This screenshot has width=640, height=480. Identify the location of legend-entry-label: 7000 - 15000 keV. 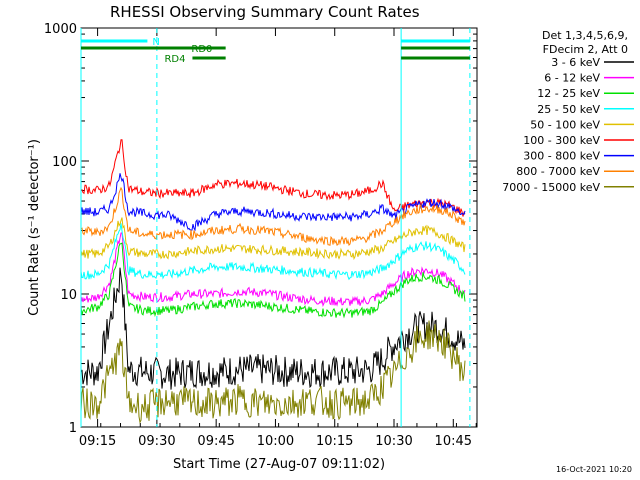
(551, 187).